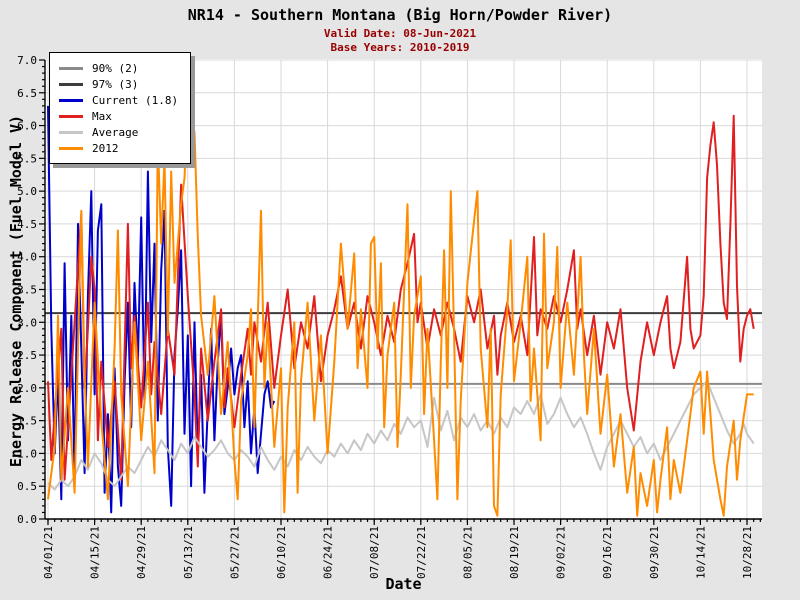  Describe the element at coordinates (747, 552) in the screenshot. I see `svg-text: 10/28/21` at that location.